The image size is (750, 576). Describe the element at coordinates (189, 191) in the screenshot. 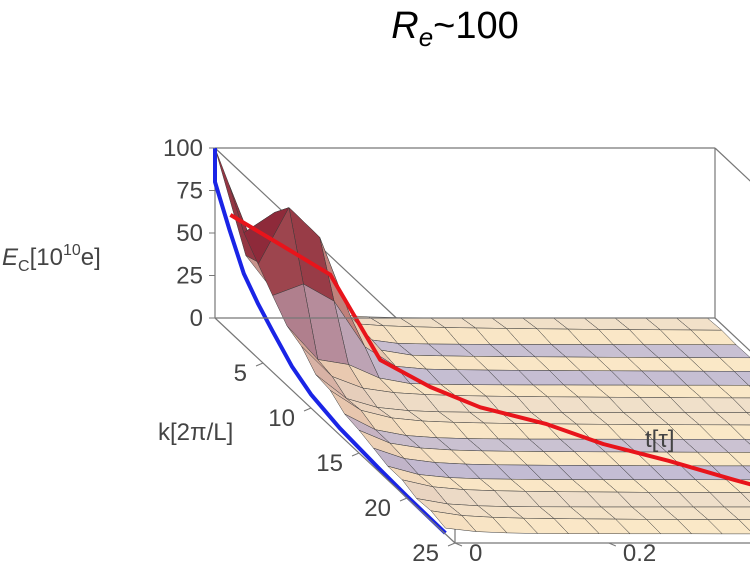

I see `z-tick-label: 75` at that location.